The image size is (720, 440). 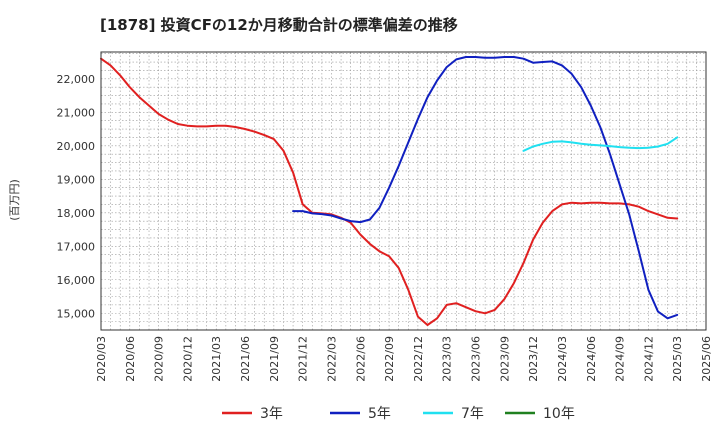 I want to click on x-tick-label: 2023/06, so click(x=476, y=359).